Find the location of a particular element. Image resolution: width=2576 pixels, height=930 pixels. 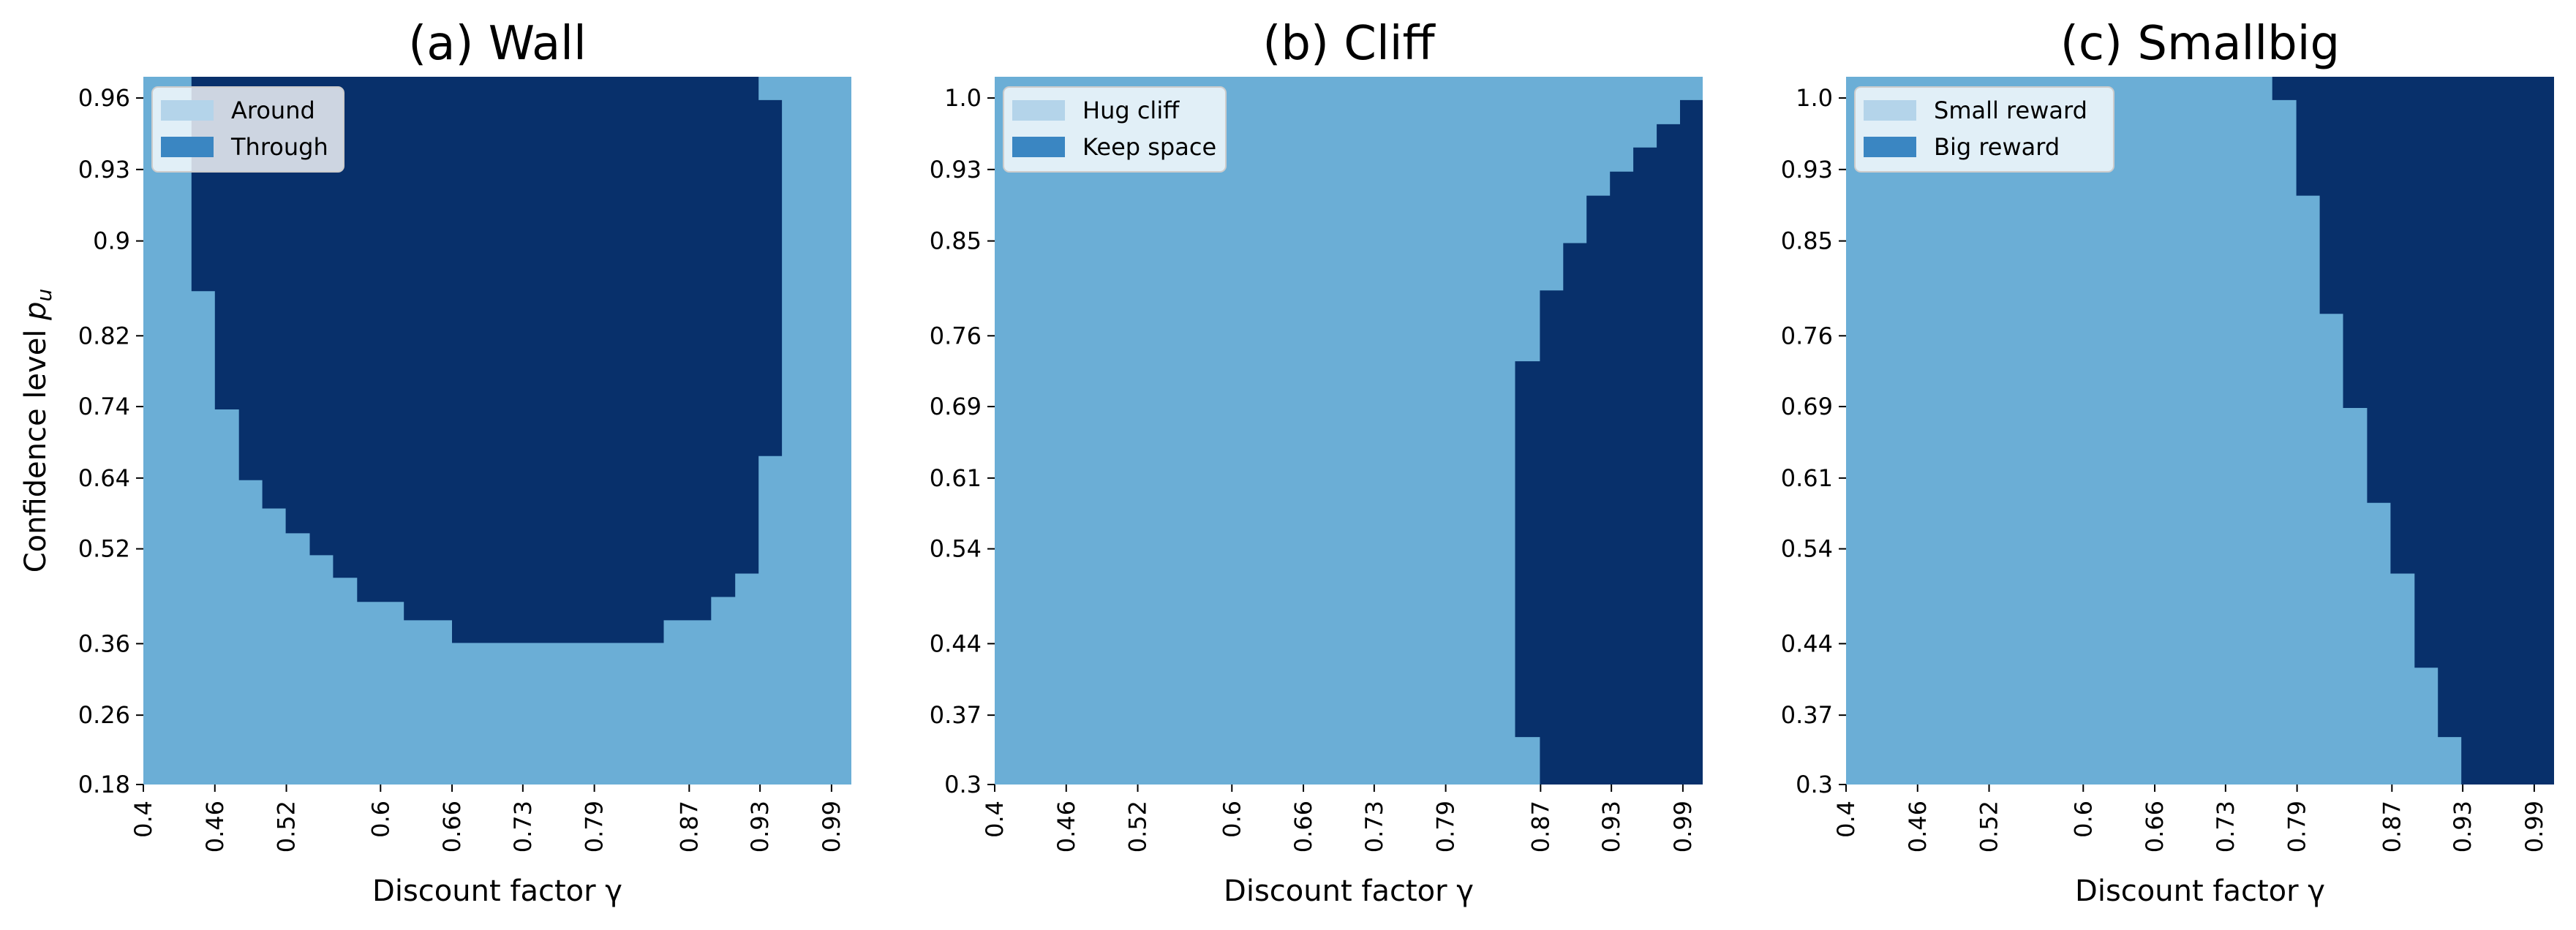

y-tick-label: 0.18 is located at coordinates (104, 784).